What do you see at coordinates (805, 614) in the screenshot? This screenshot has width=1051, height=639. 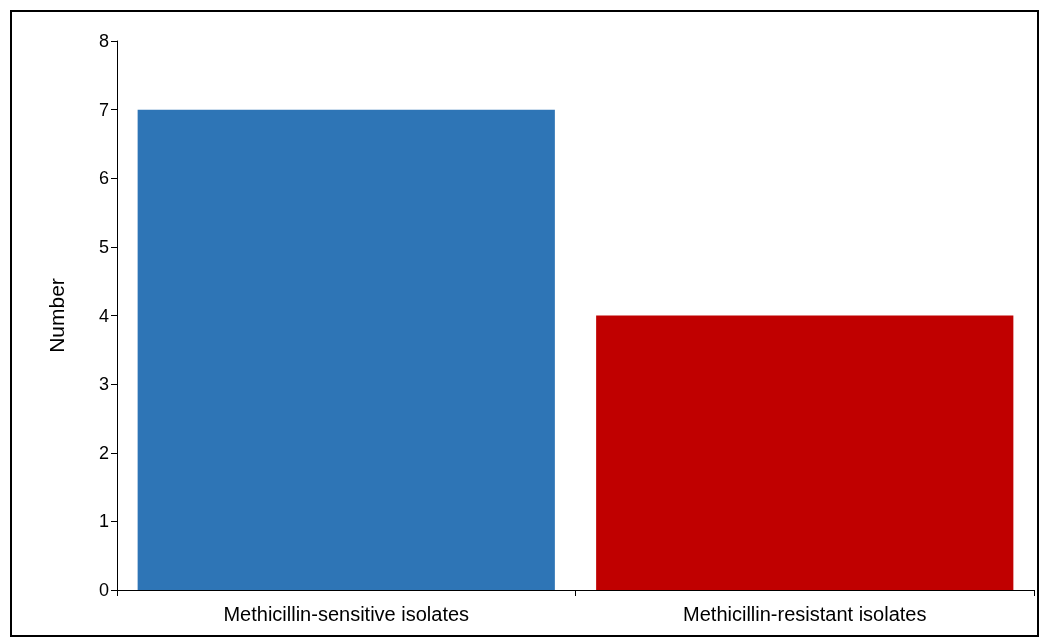 I see `x-tick-label: Methicillin-resistant isolates` at bounding box center [805, 614].